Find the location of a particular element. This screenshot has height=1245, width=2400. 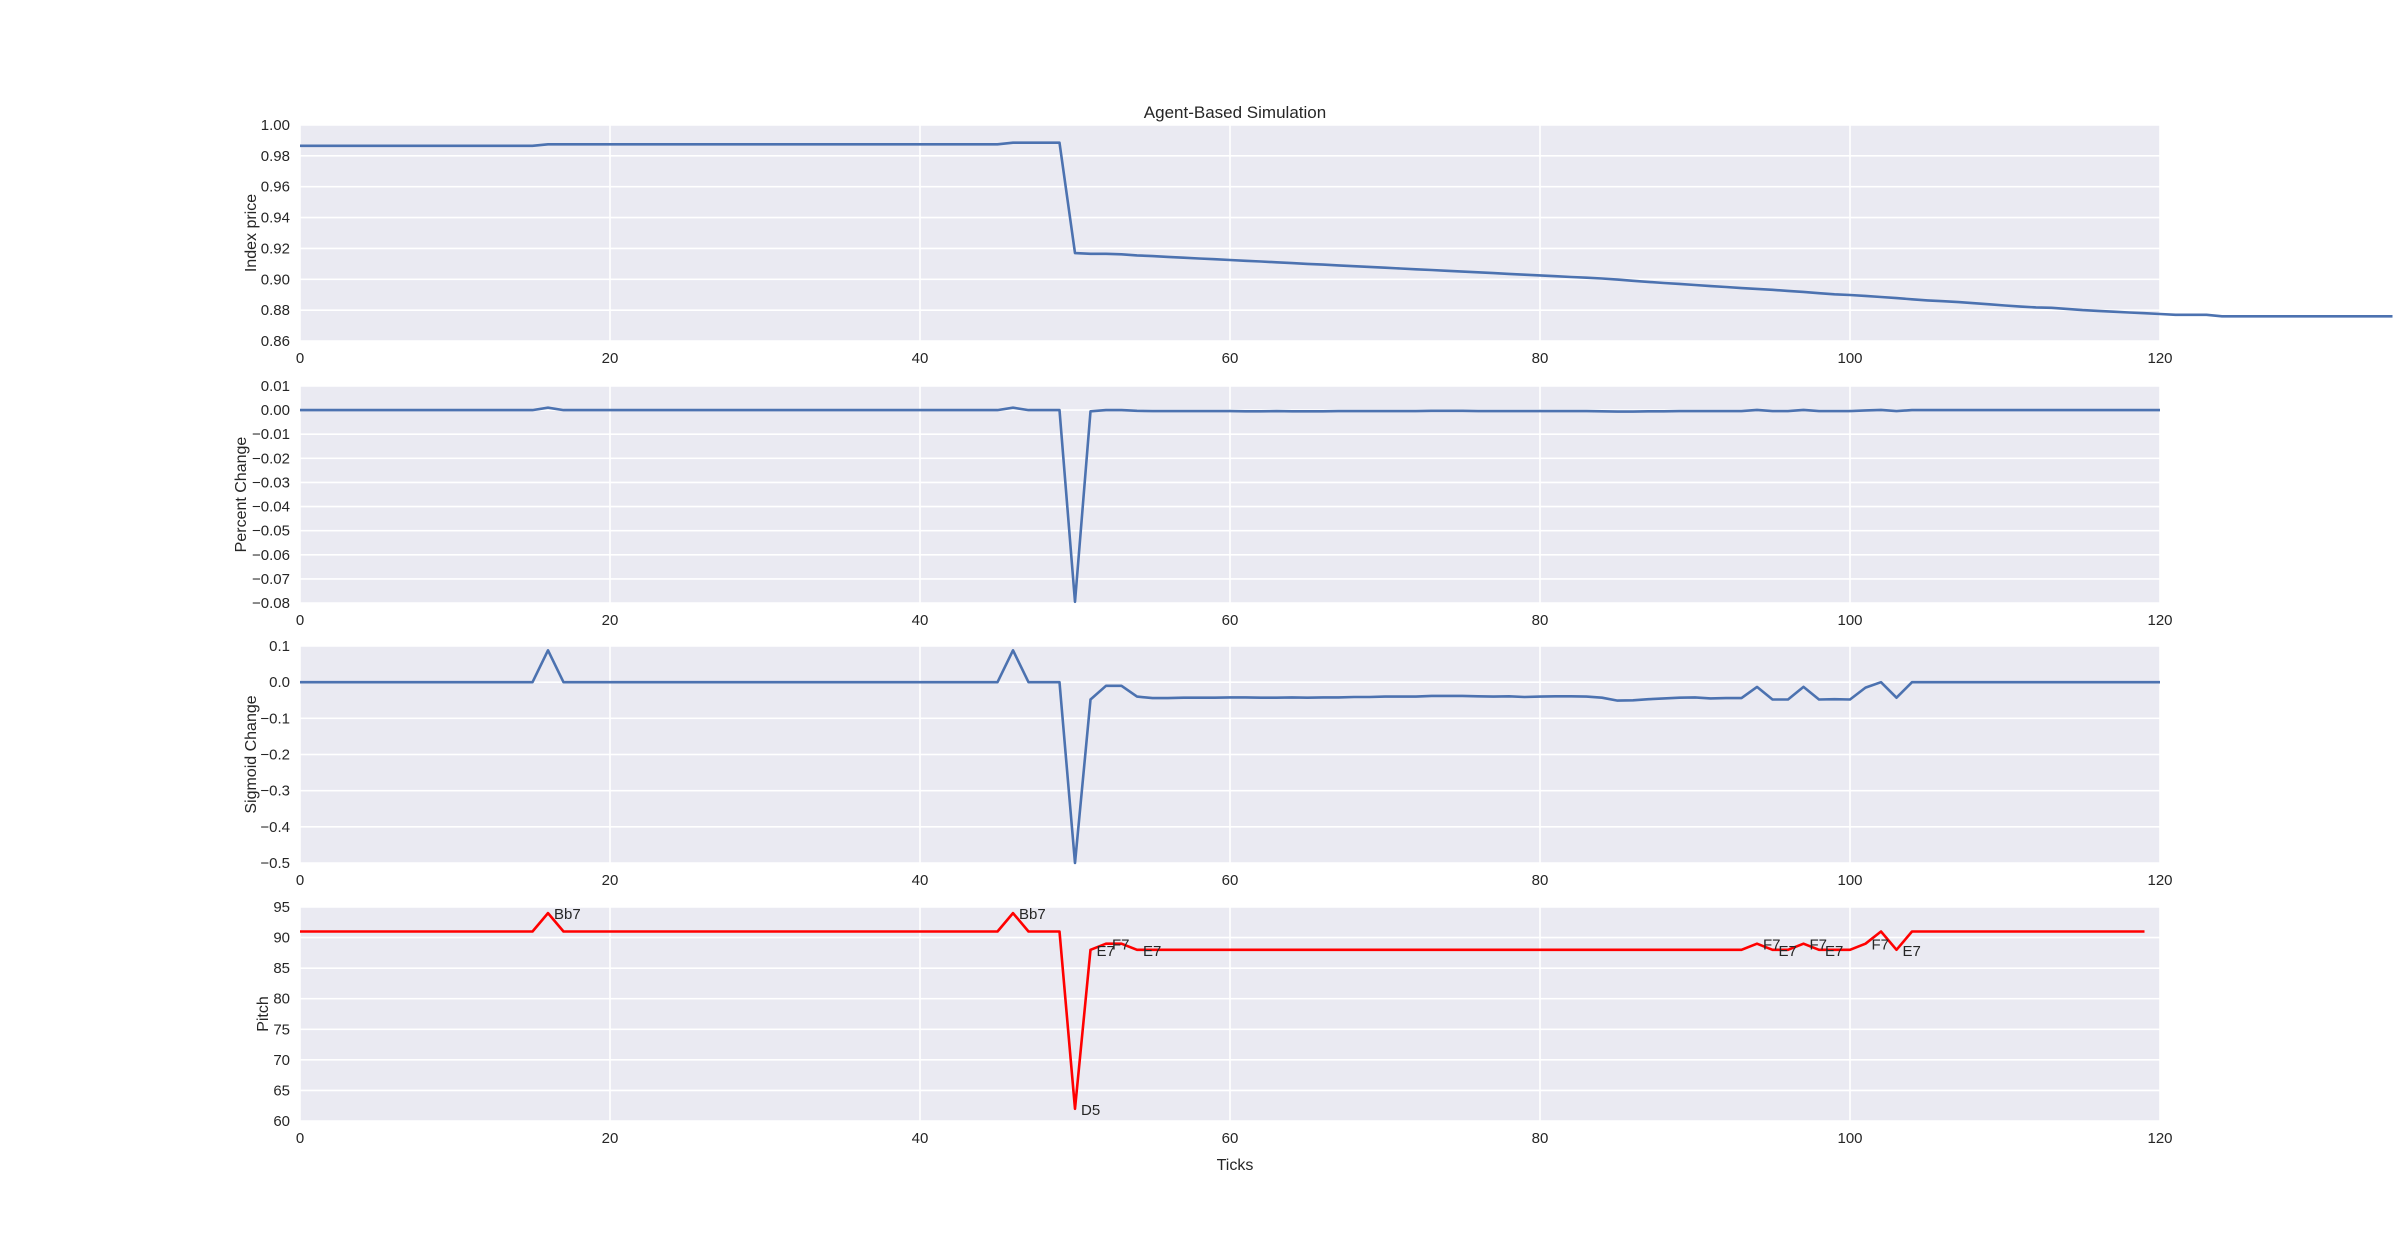

y-axis-label: Pitch is located at coordinates (263, 1014).